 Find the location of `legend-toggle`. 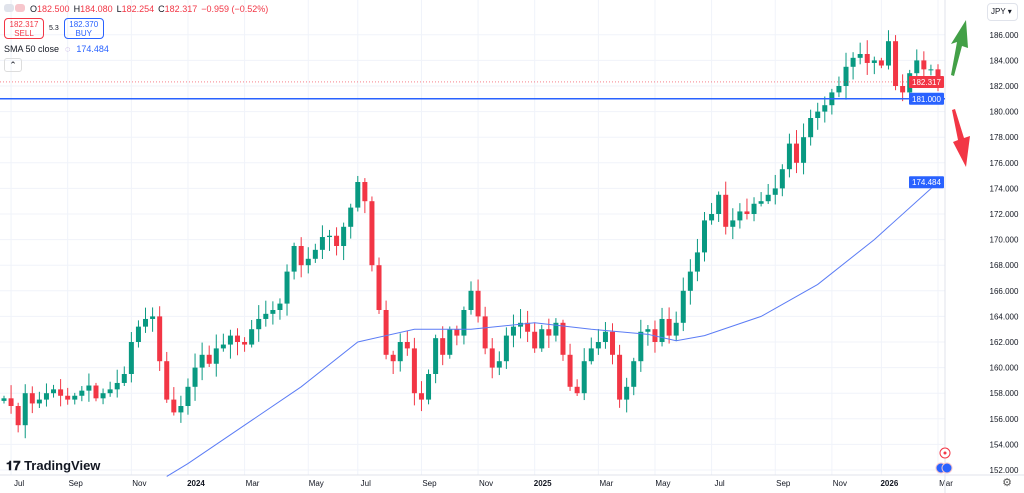

legend-toggle is located at coordinates (15, 9).